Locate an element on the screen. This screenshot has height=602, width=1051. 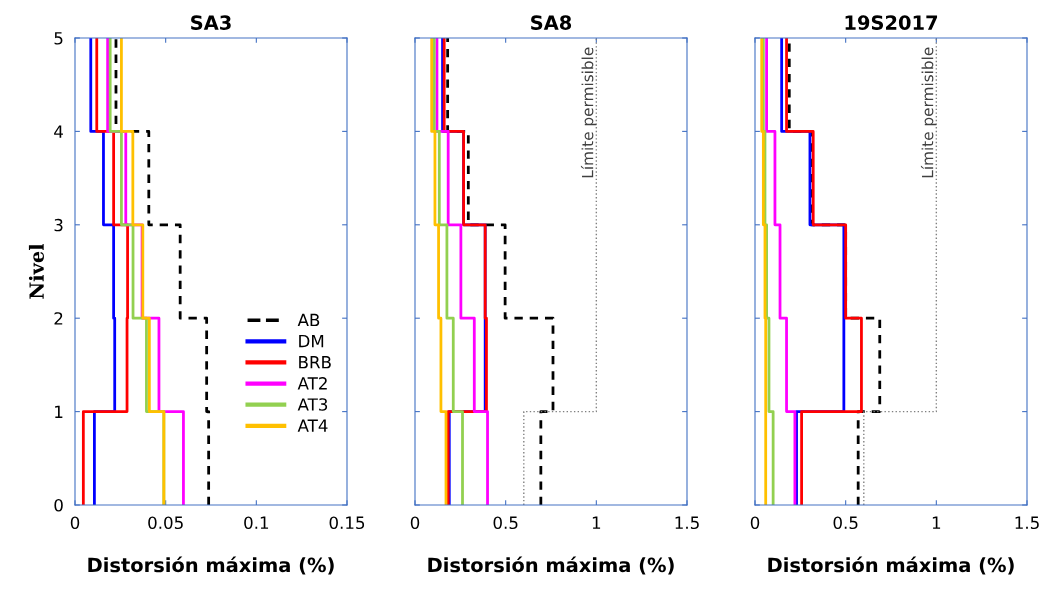
x-tick-label: 0.15 is located at coordinates (347, 523).